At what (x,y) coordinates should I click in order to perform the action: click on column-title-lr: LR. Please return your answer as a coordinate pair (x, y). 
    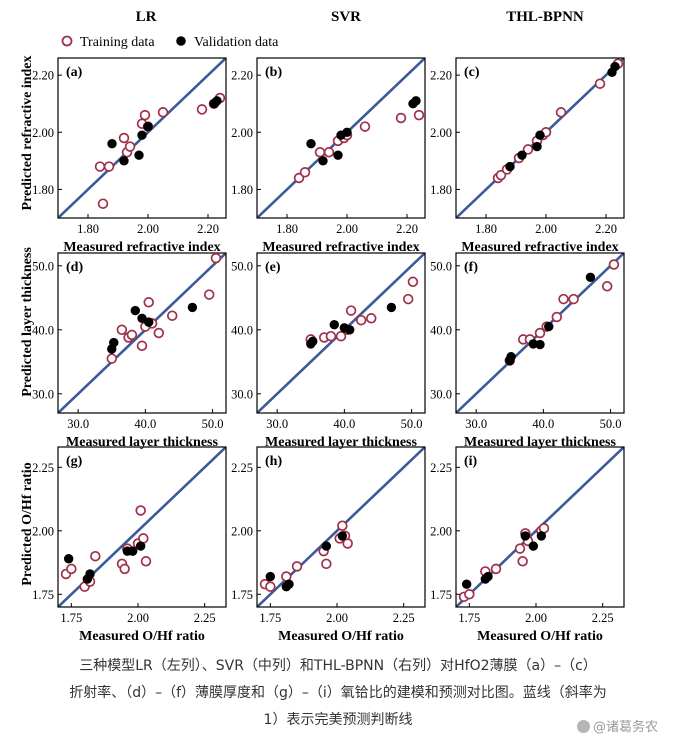
    Looking at the image, I should click on (146, 17).